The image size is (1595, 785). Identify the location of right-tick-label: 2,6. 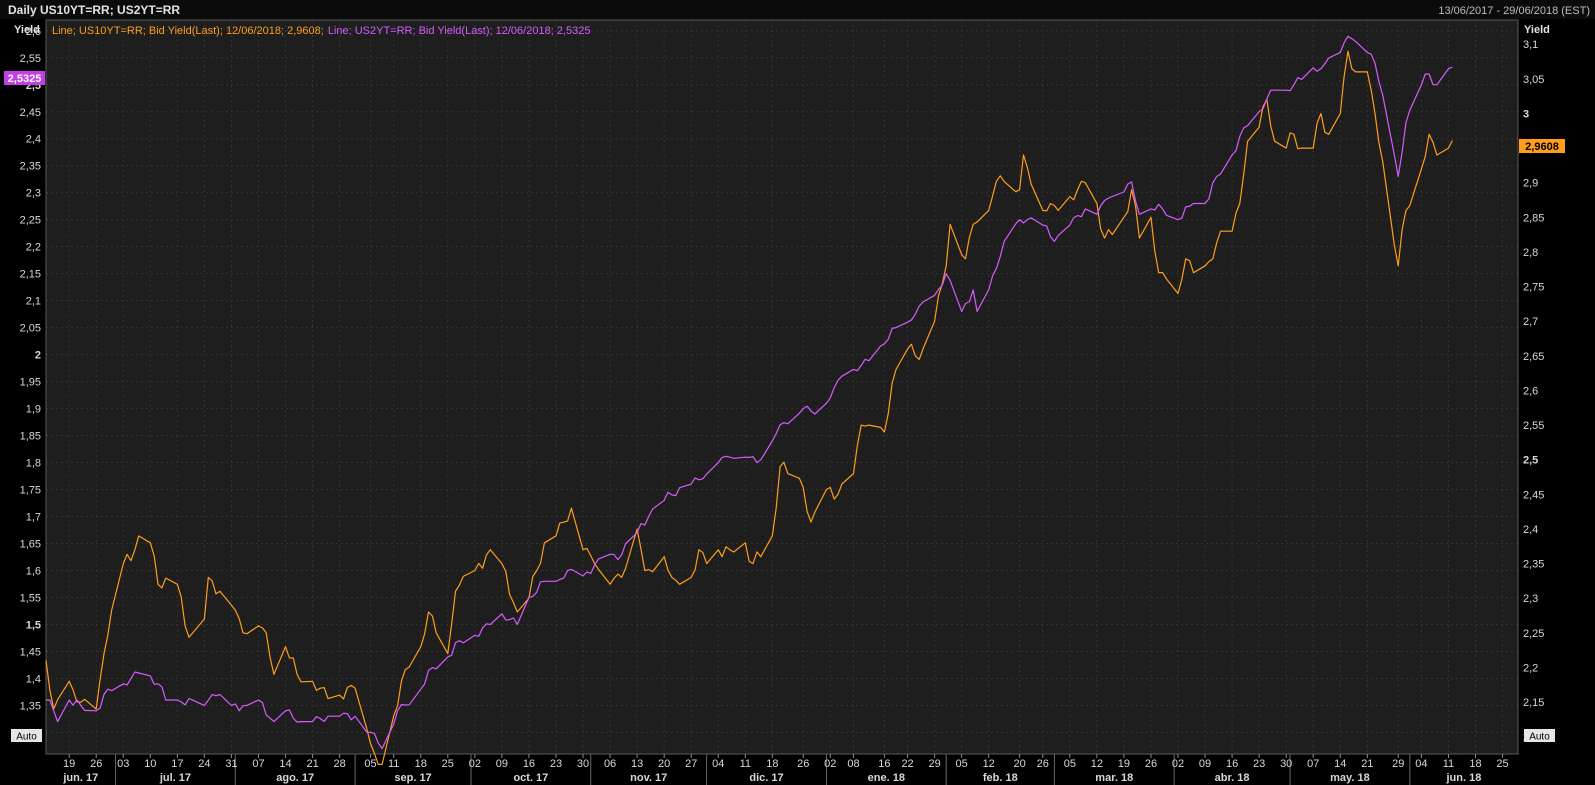
(1530, 391).